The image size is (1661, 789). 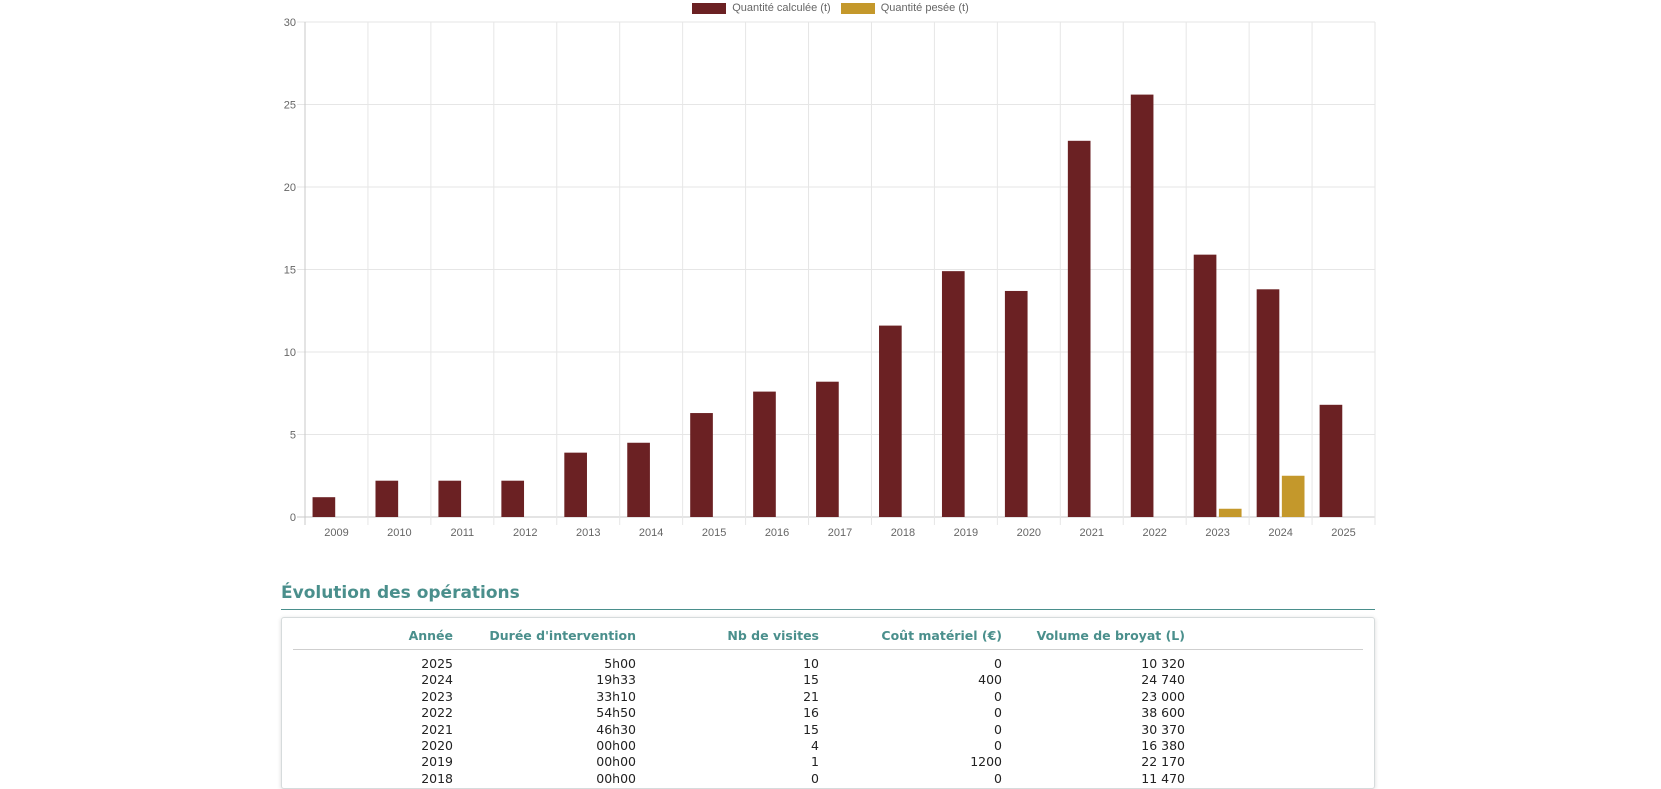 What do you see at coordinates (290, 106) in the screenshot?
I see `y-tick-label: 25` at bounding box center [290, 106].